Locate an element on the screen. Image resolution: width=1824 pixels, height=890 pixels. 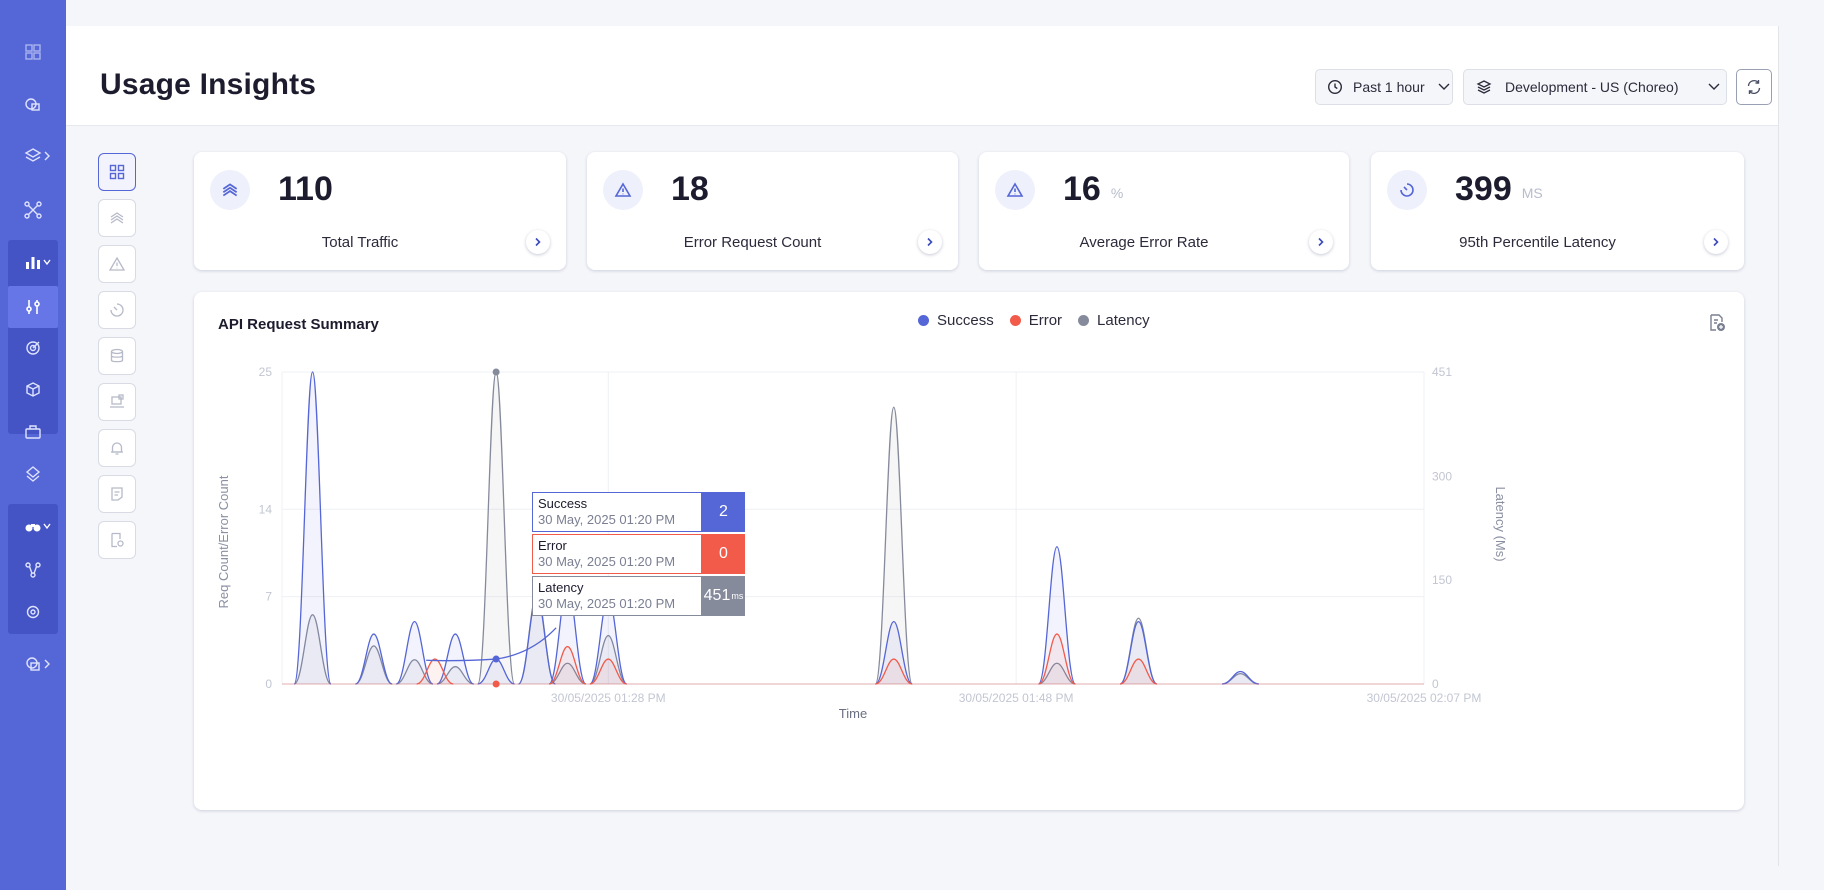
rail-overview is located at coordinates (33, 52).